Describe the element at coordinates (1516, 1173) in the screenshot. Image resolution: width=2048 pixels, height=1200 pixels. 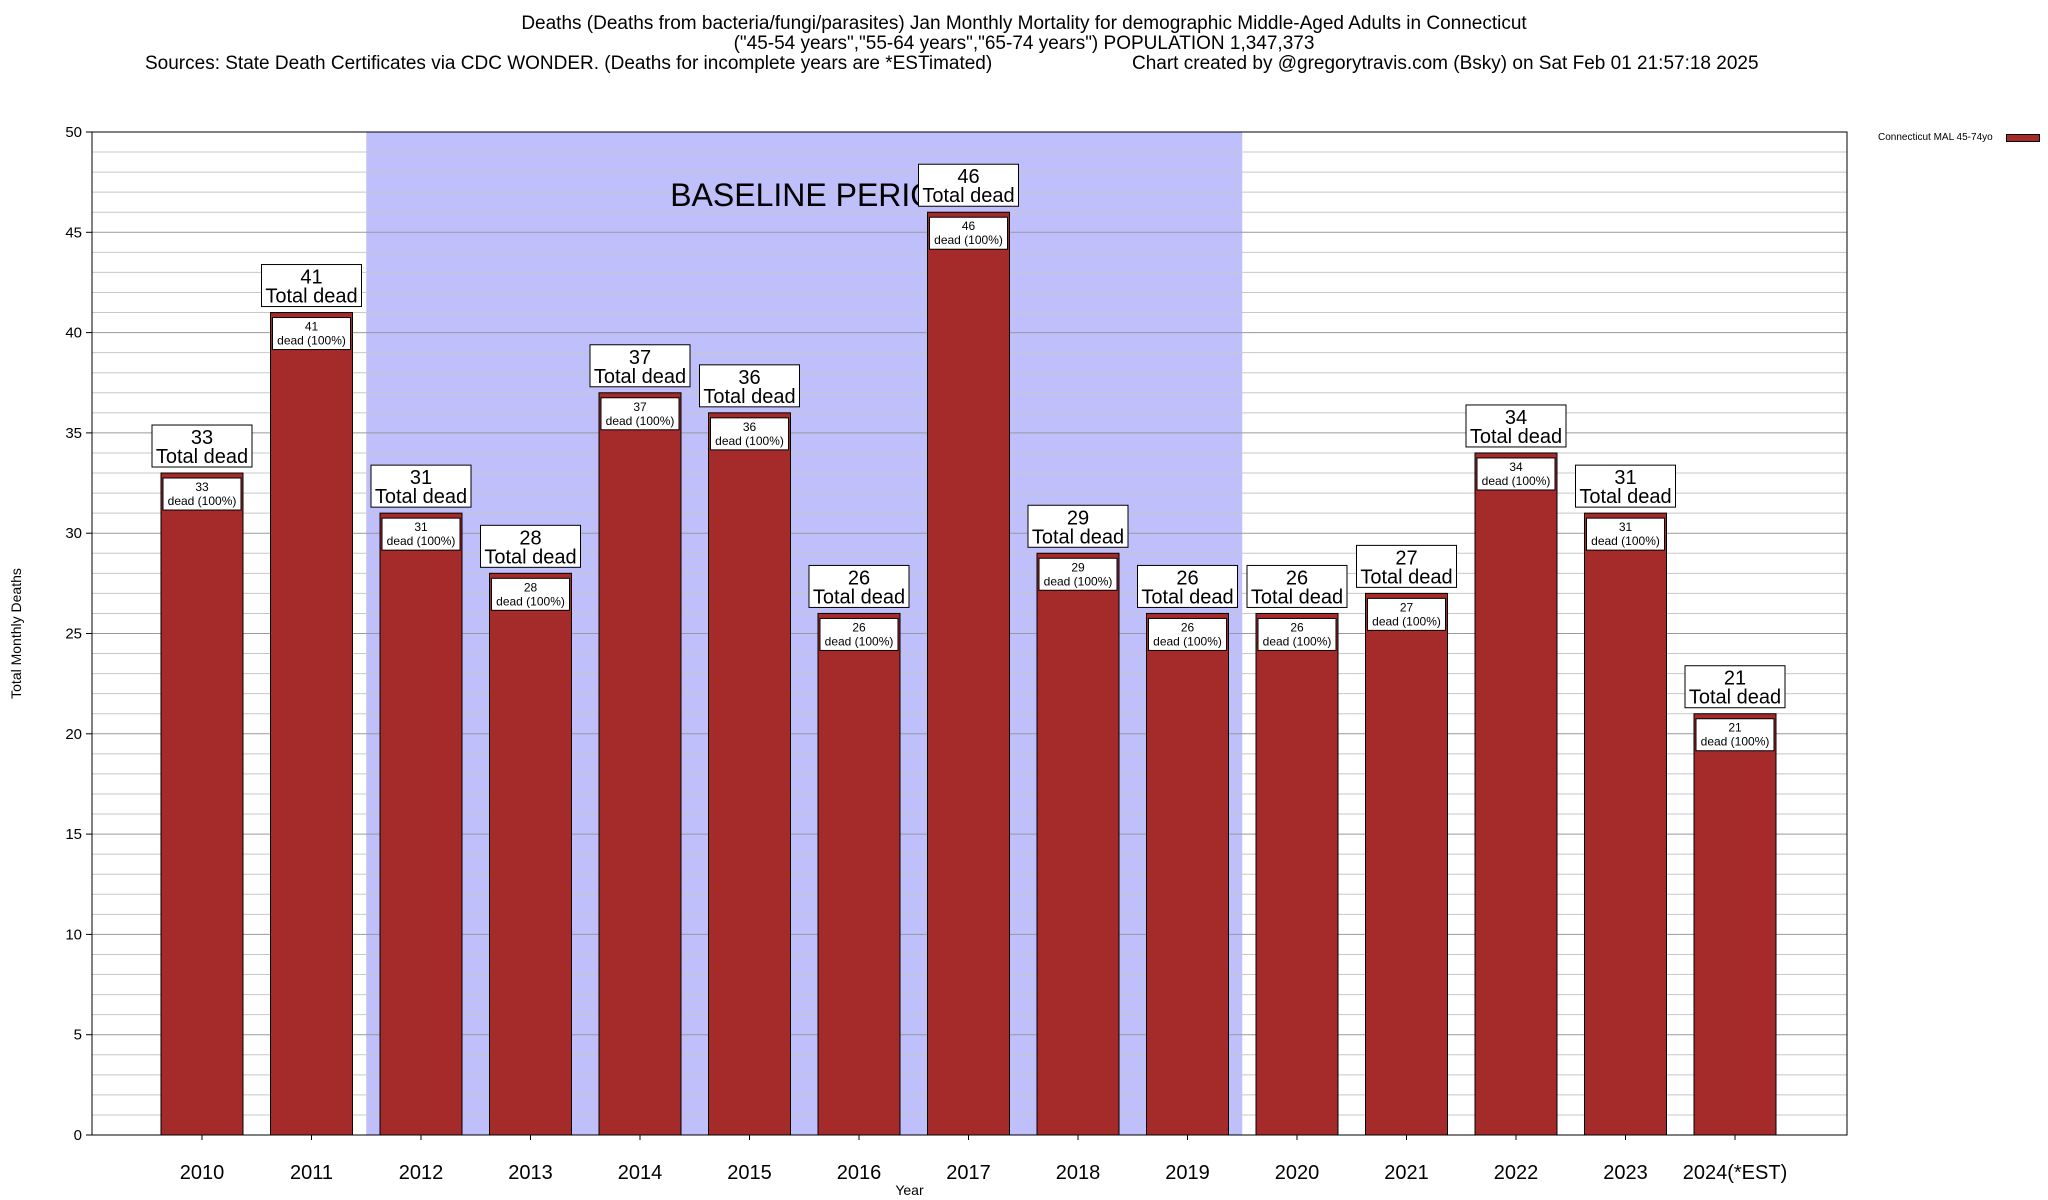
I see `x-tick-label: 2022` at that location.